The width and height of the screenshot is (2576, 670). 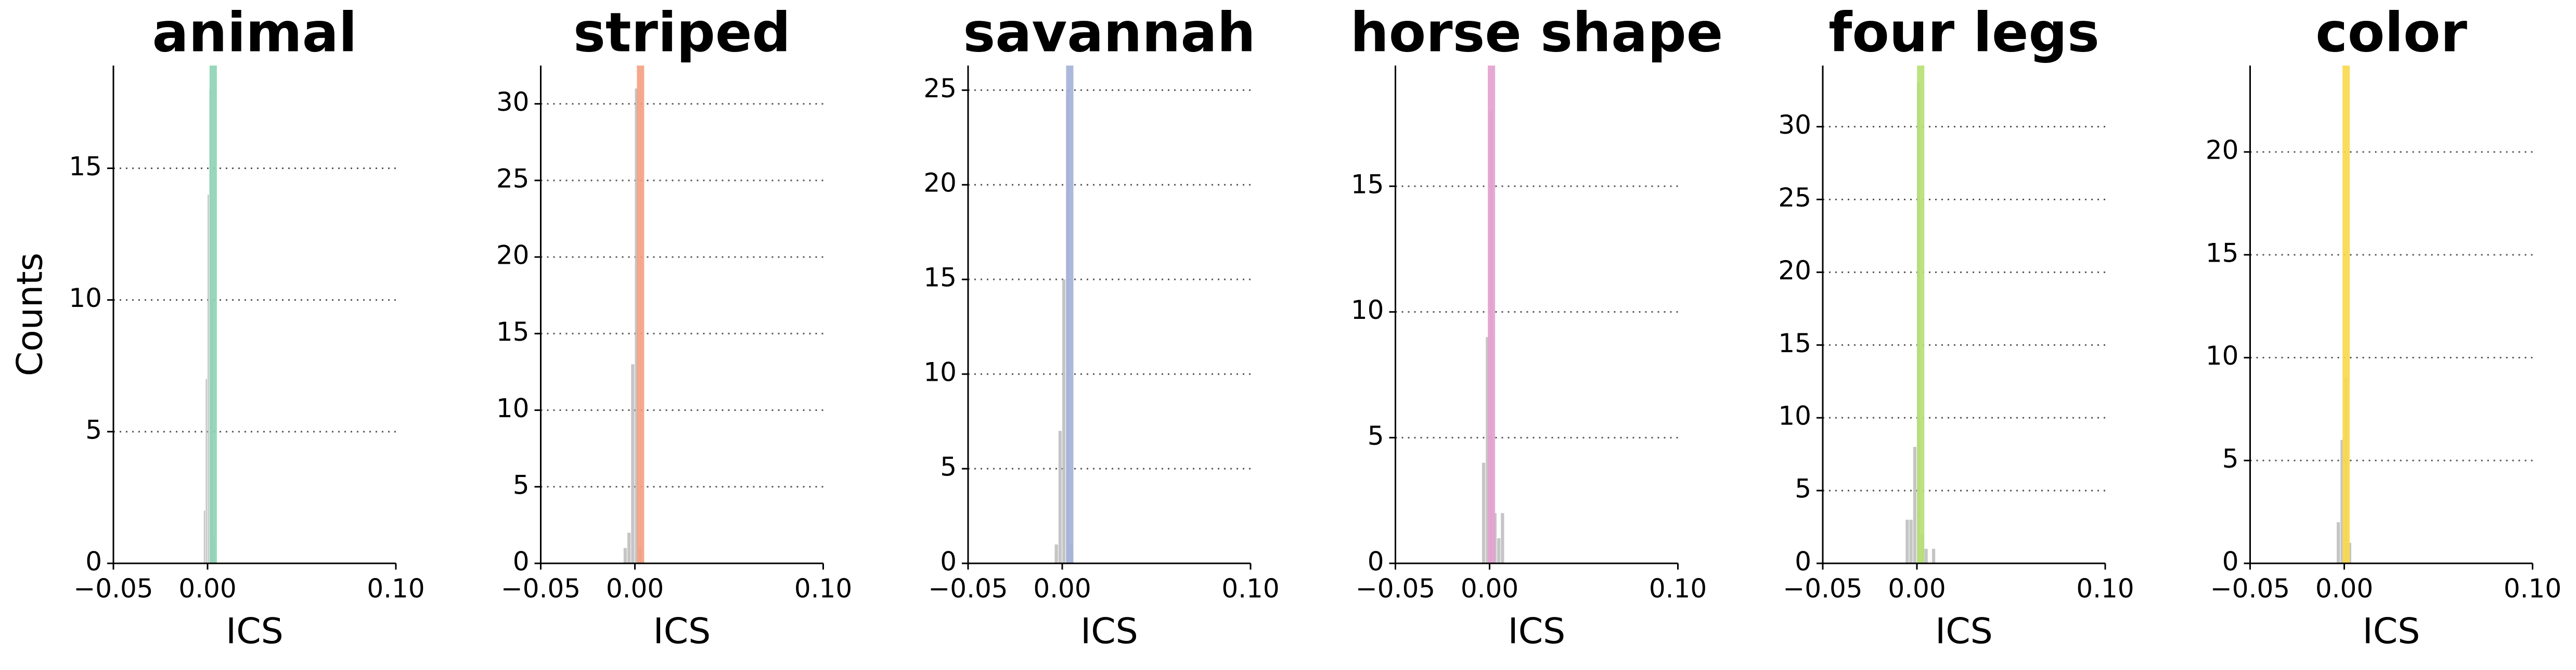 I want to click on chart-title: animal, so click(x=254, y=32).